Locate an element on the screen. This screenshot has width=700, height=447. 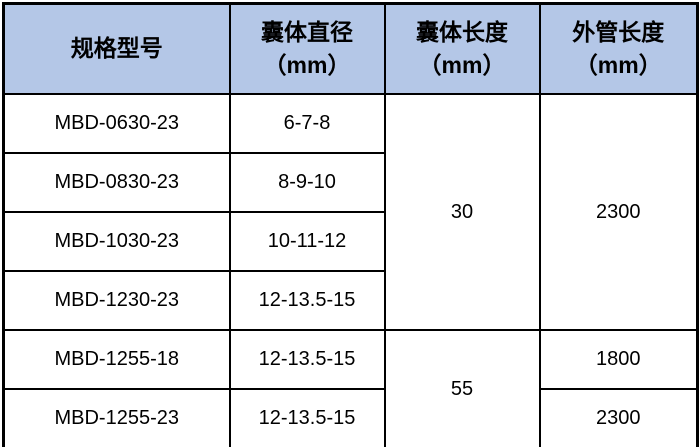
diameter-cell: 8-9-10 is located at coordinates (307, 182).